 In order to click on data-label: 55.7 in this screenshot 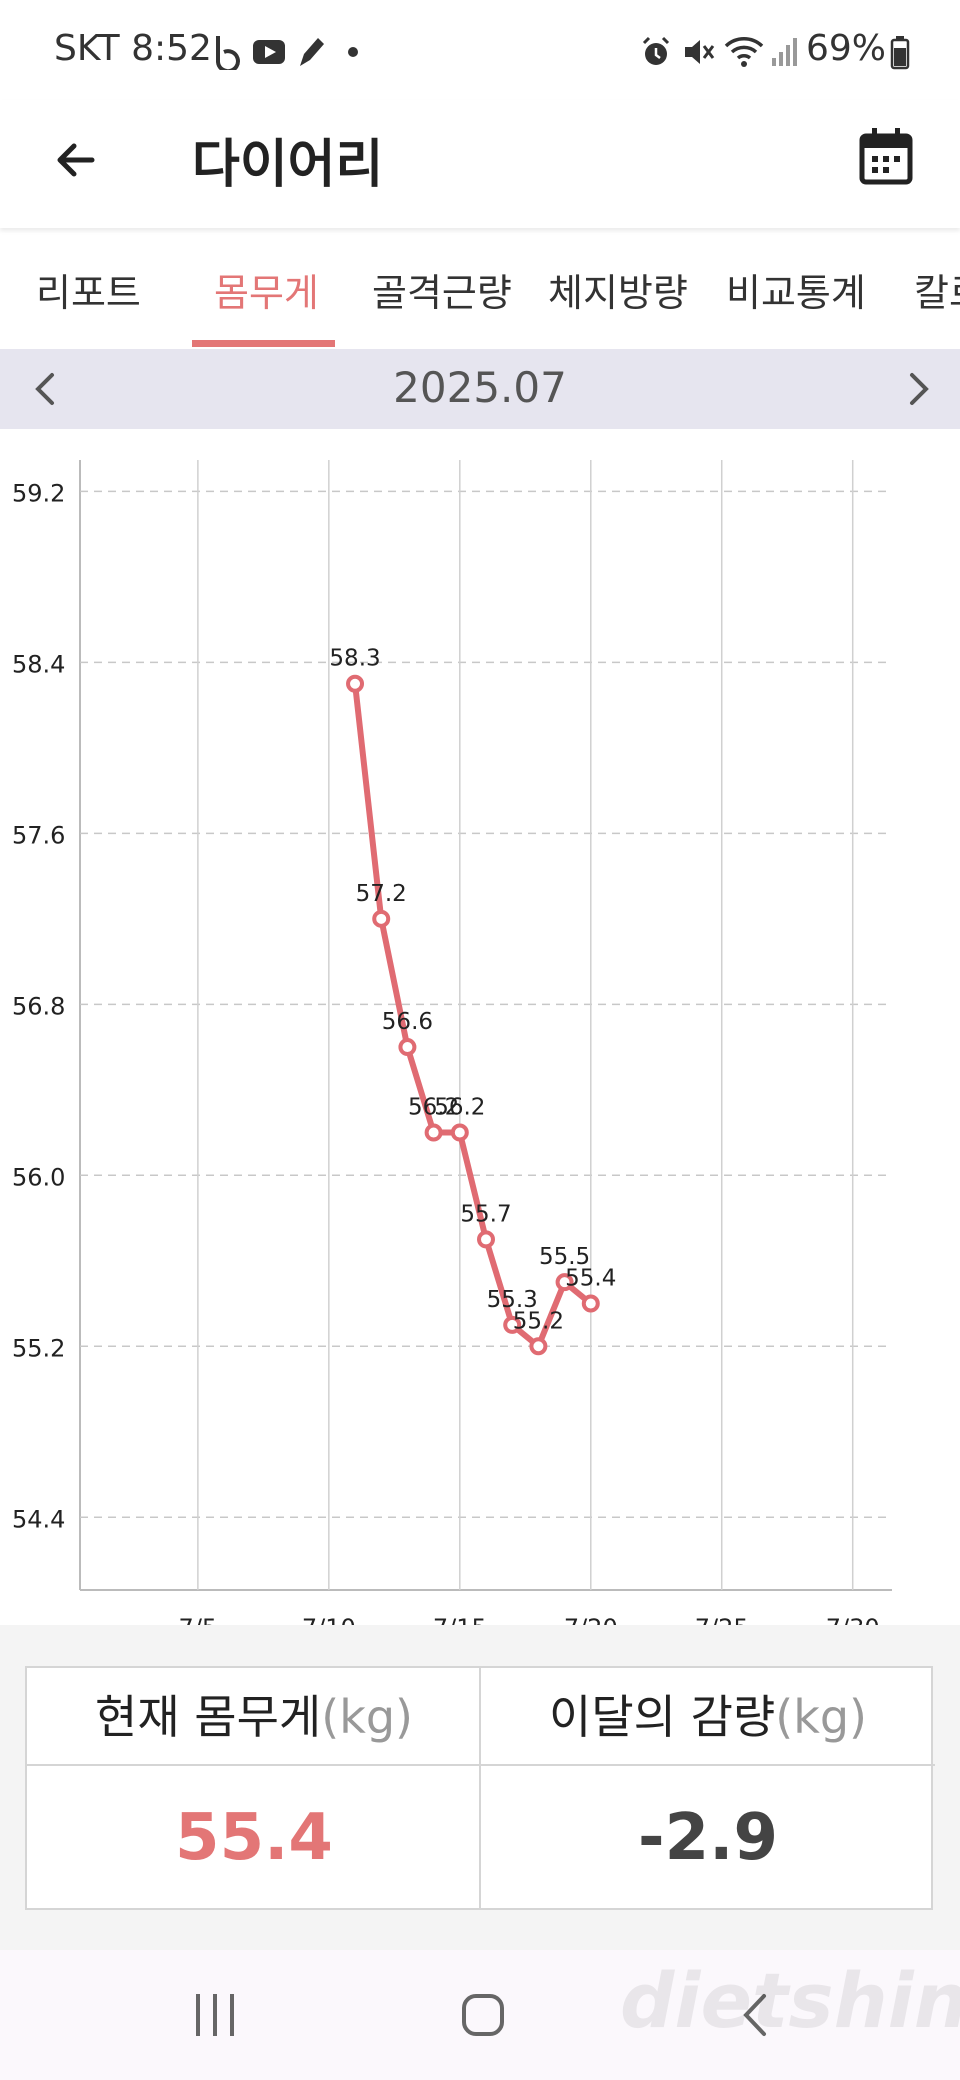, I will do `click(485, 1214)`.